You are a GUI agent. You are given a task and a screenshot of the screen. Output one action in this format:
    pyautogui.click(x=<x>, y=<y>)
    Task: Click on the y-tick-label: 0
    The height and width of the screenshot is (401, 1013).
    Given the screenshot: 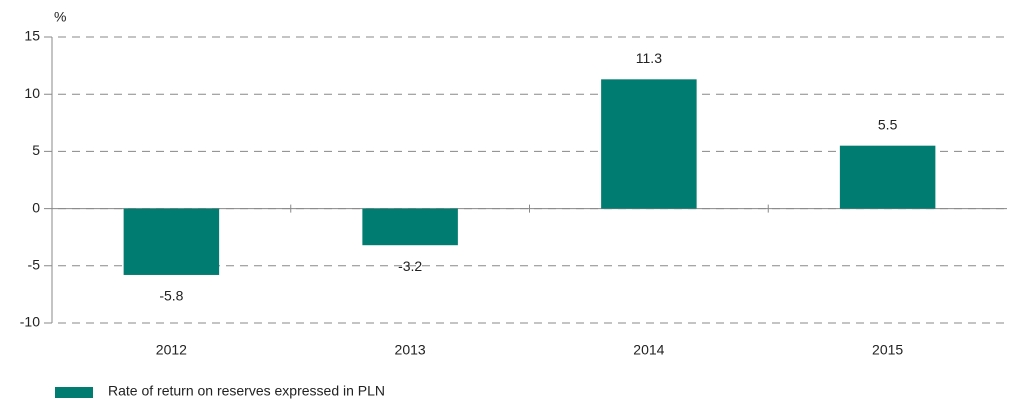 What is the action you would take?
    pyautogui.click(x=36, y=207)
    